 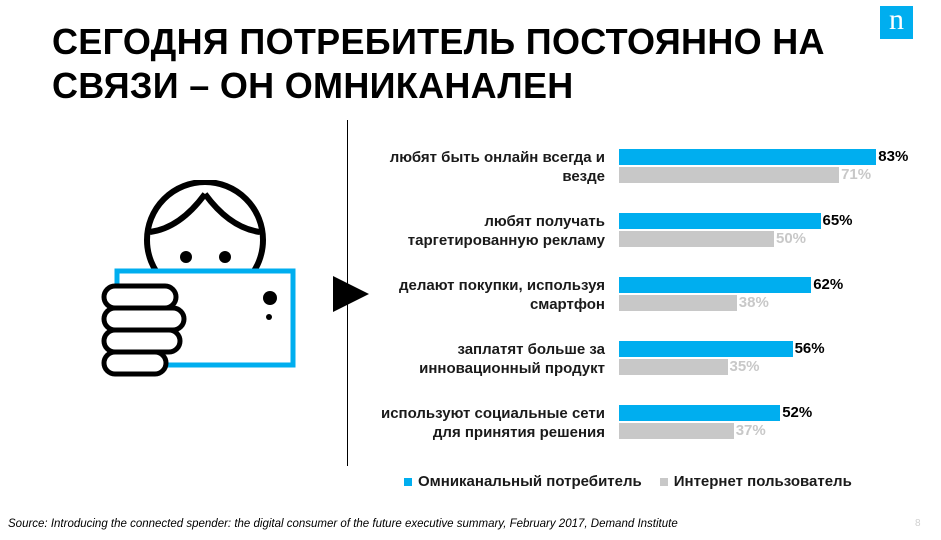 I want to click on category-label: любят быть онлайн всегда и везде, so click(x=497, y=167).